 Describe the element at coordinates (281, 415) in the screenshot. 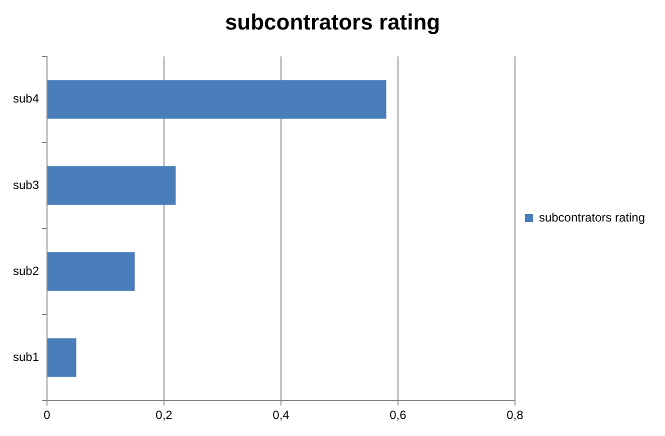

I see `x-tick-label: 0,4` at that location.